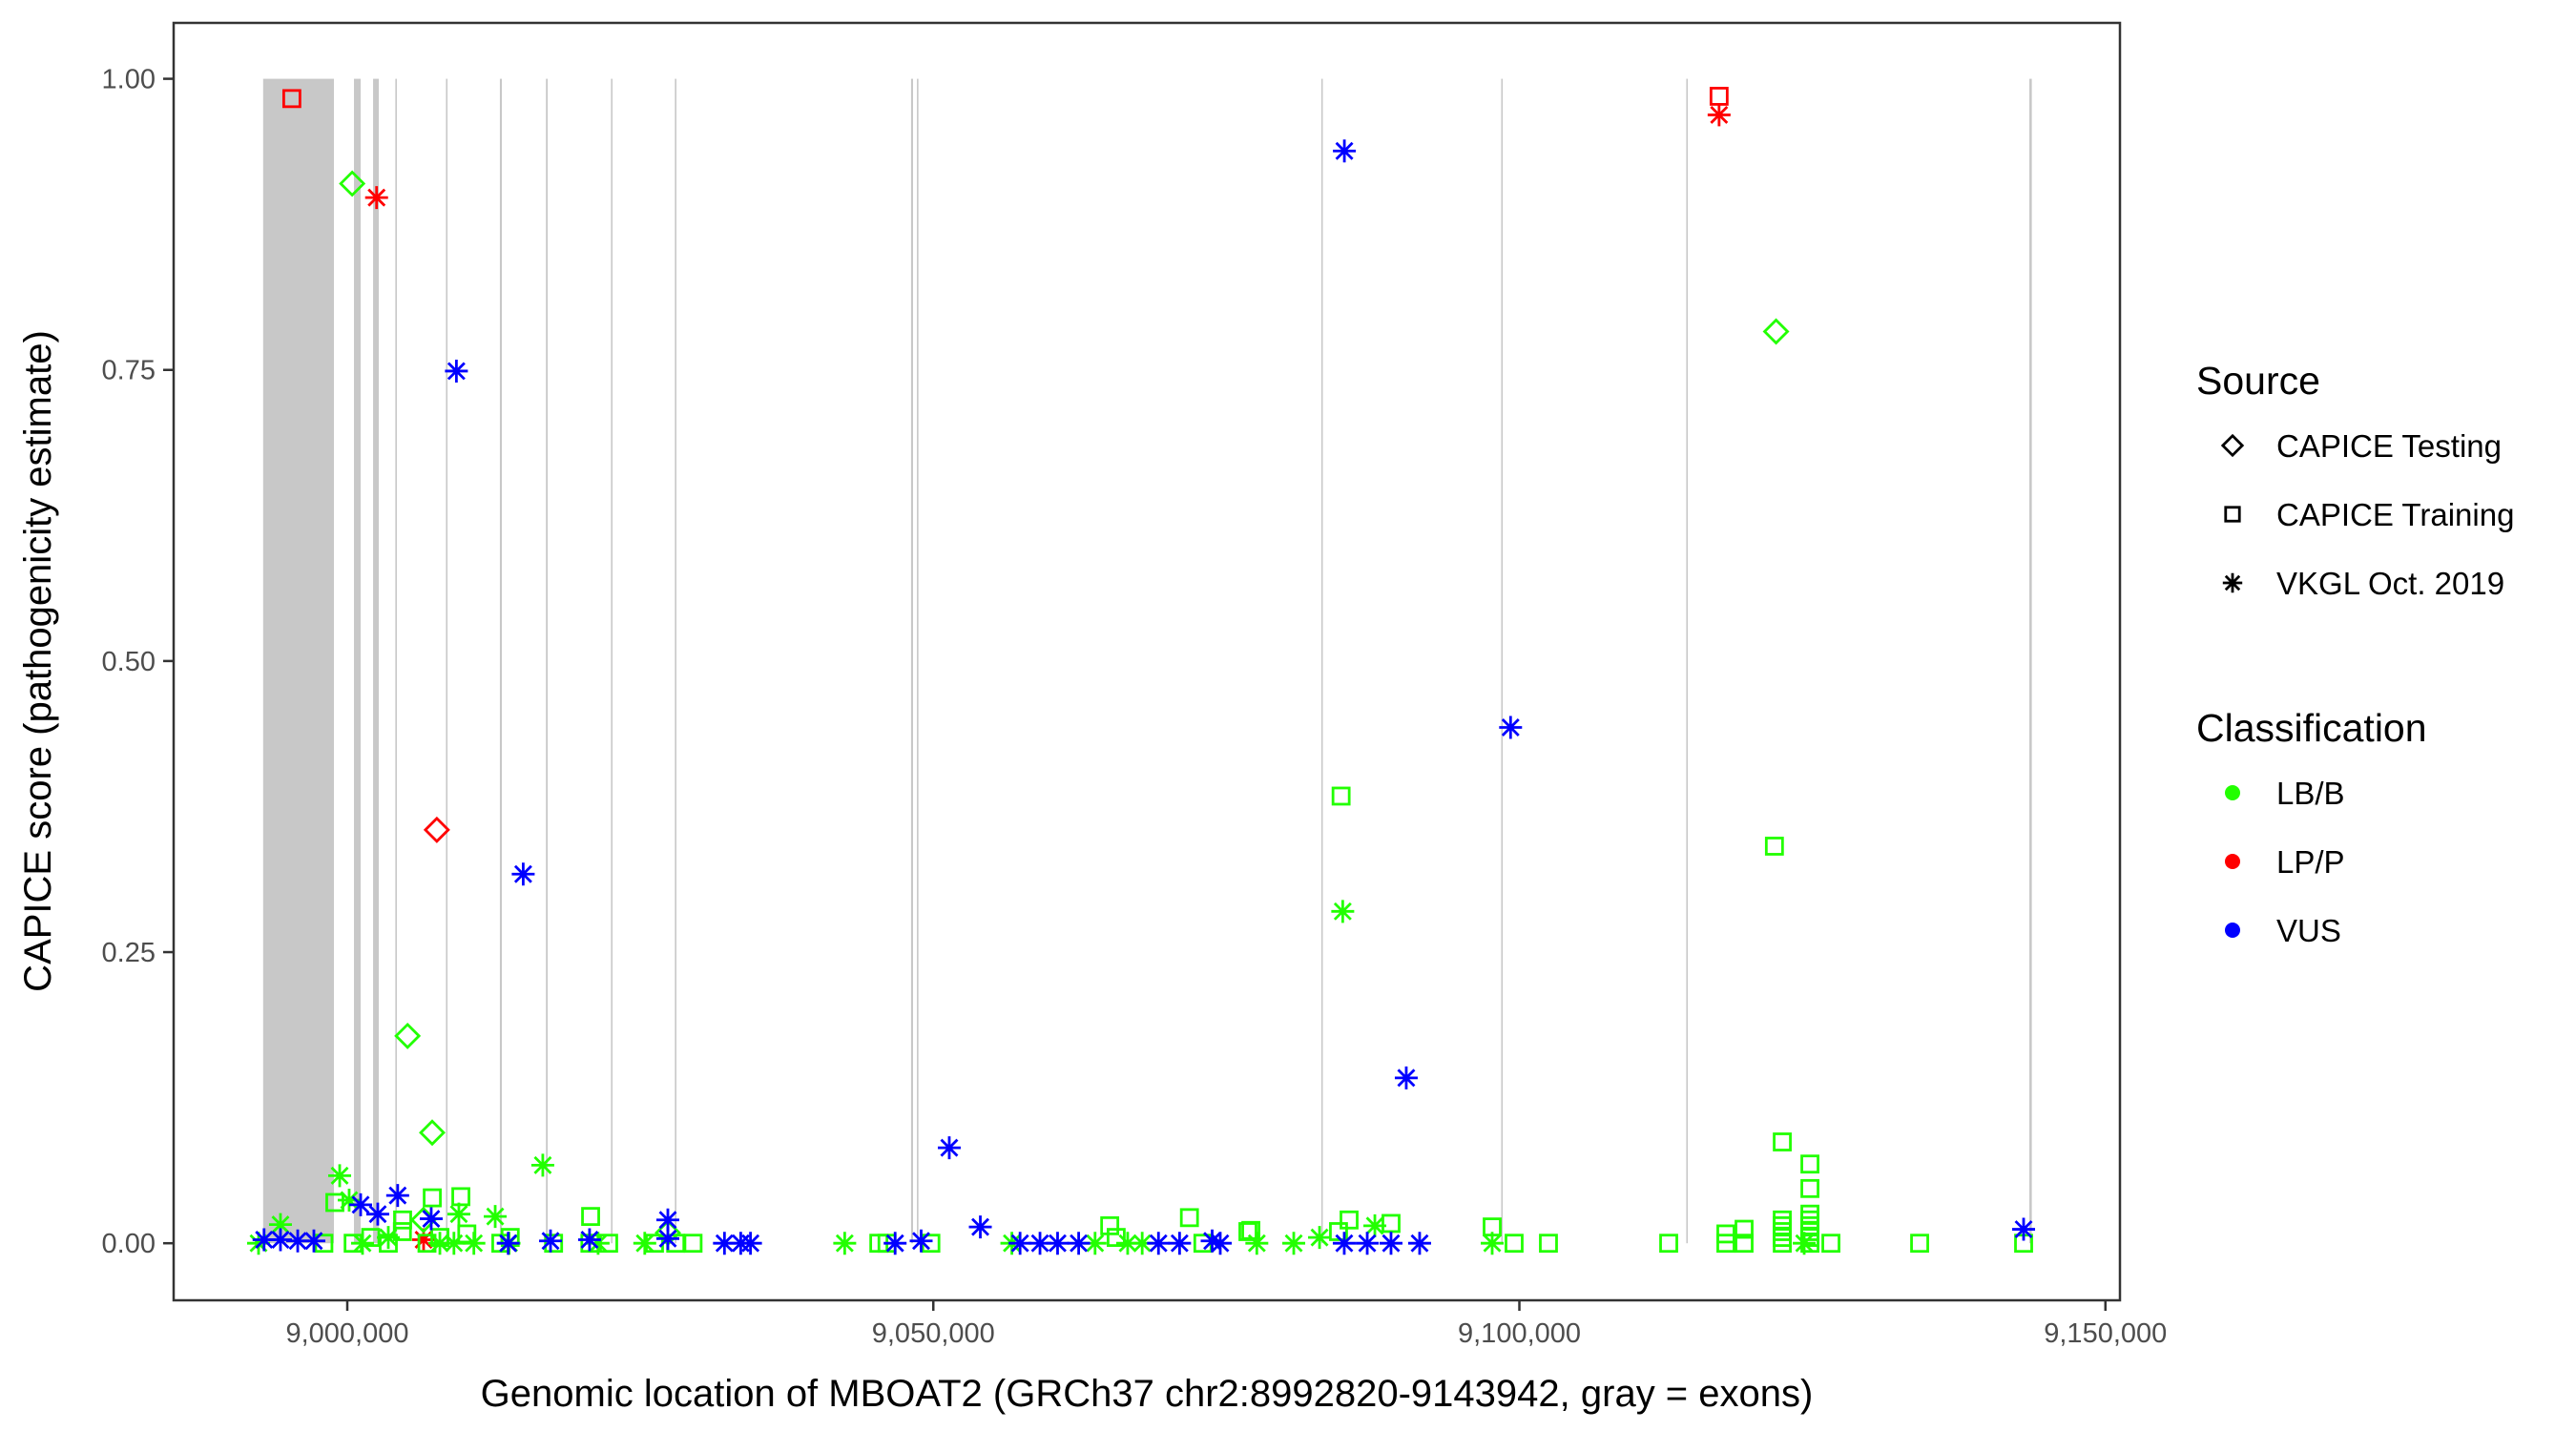 Image resolution: width=2576 pixels, height=1431 pixels. Describe the element at coordinates (129, 80) in the screenshot. I see `y-tick-label: 1.00` at that location.